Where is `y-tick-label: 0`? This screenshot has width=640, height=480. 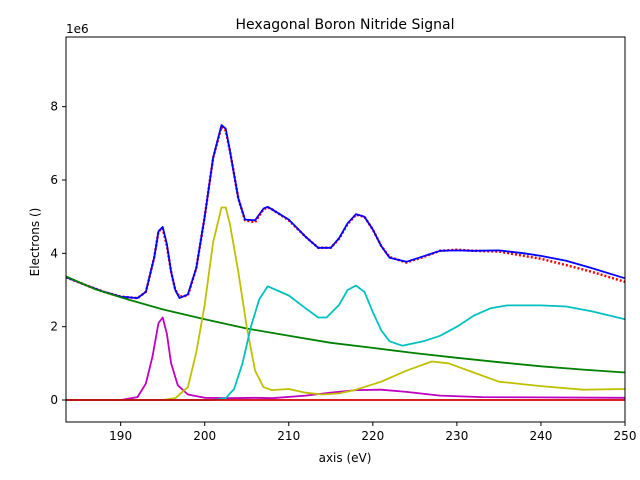
y-tick-label: 0 is located at coordinates (54, 400).